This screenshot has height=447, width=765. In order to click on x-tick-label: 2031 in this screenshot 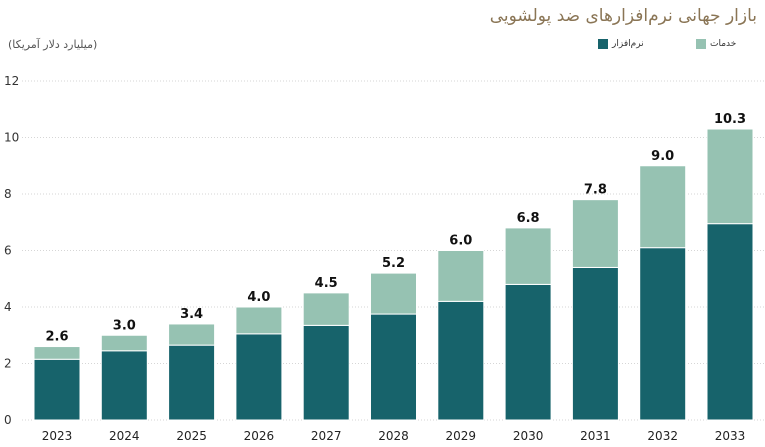, I will do `click(595, 436)`.